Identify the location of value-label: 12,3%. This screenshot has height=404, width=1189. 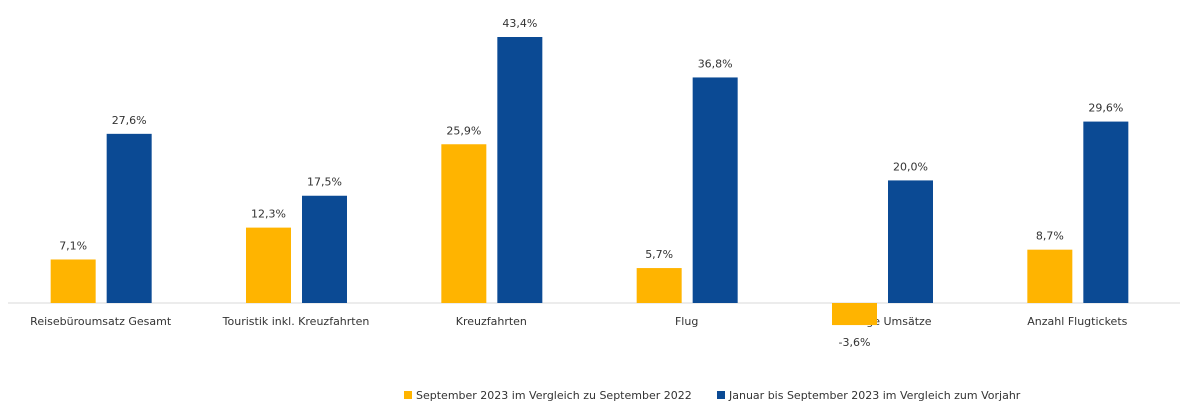
(268, 214).